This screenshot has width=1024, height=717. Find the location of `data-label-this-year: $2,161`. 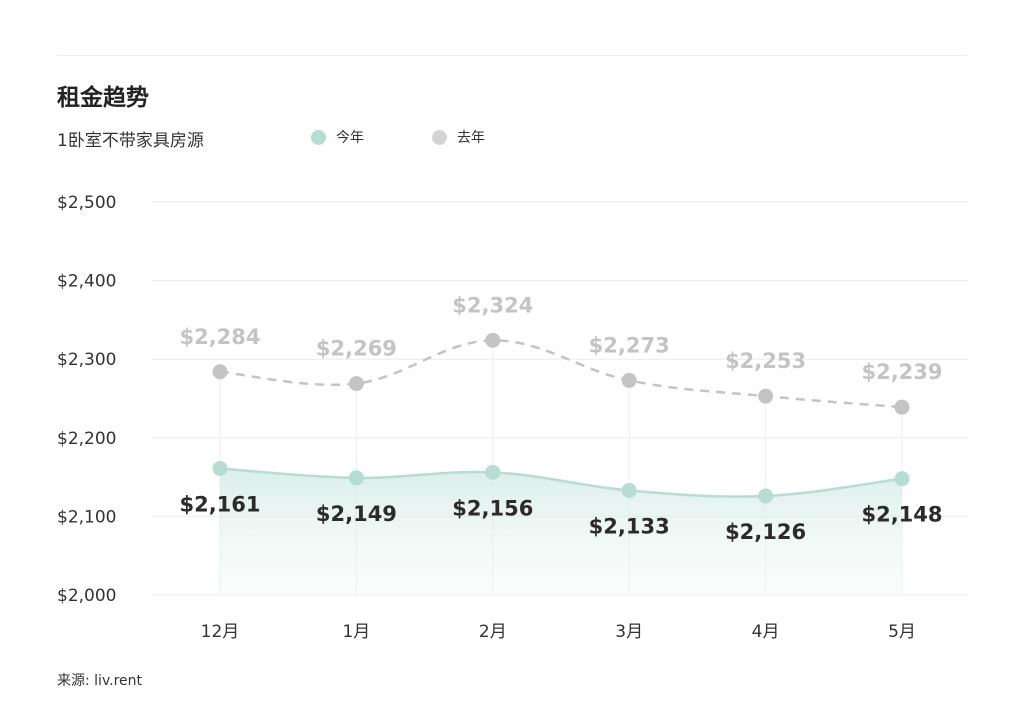

data-label-this-year: $2,161 is located at coordinates (219, 504).